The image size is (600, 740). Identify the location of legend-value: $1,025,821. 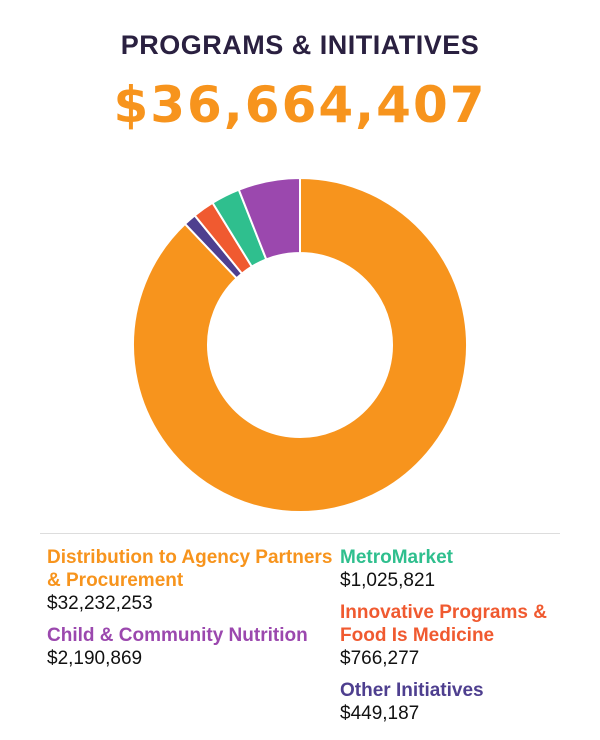
(388, 580).